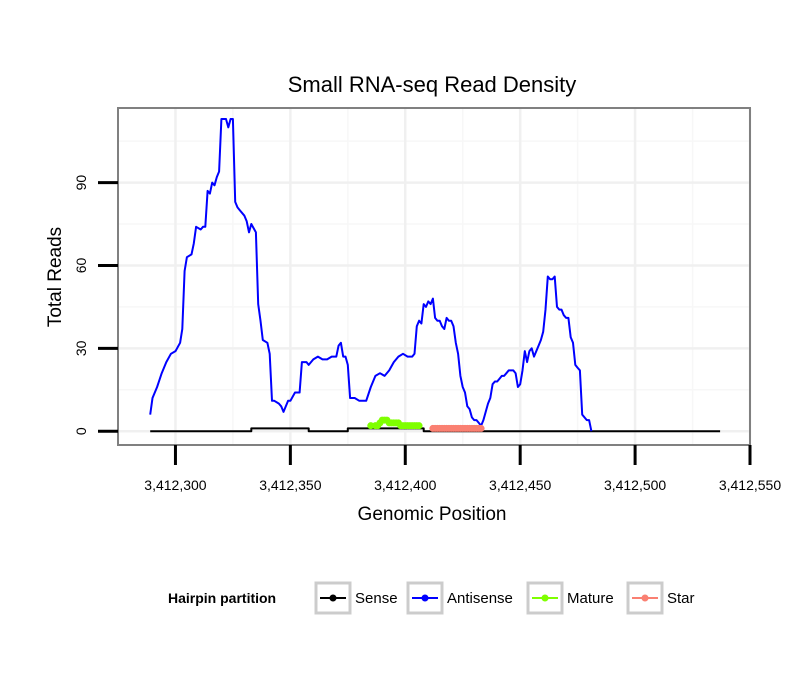 The image size is (810, 690). I want to click on y-tick-label: 0, so click(81, 431).